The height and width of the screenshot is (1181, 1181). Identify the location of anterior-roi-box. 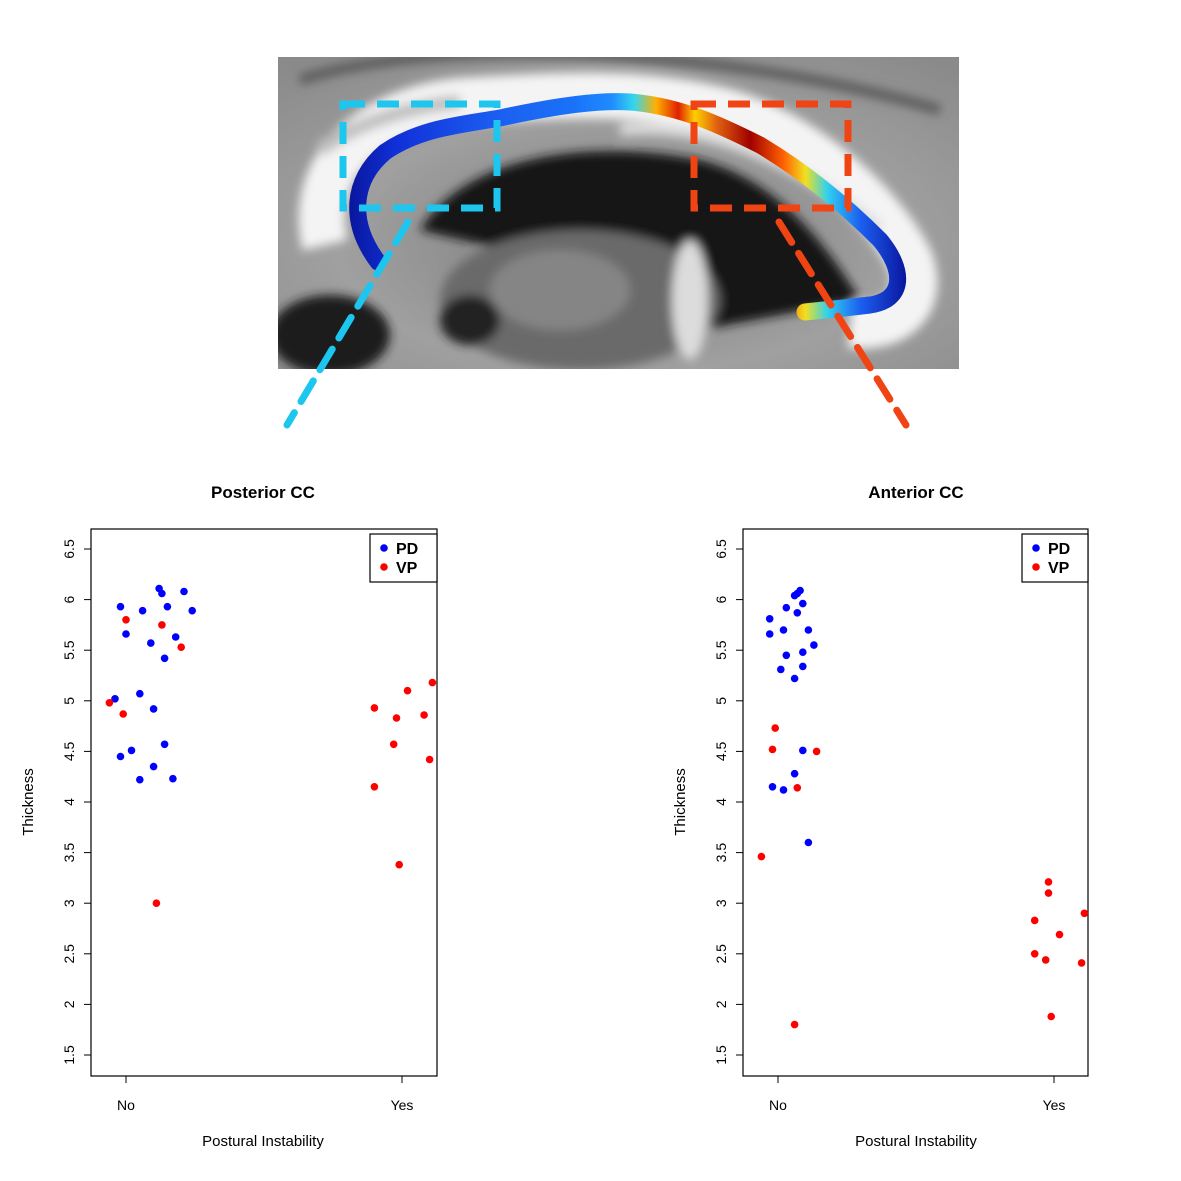
(771, 156).